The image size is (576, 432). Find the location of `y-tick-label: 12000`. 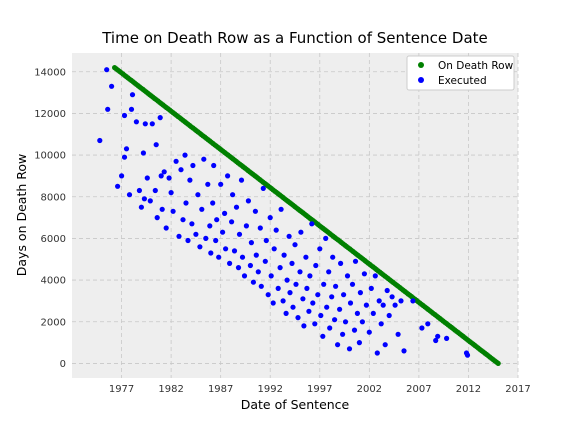

y-tick-label: 12000 is located at coordinates (50, 114).